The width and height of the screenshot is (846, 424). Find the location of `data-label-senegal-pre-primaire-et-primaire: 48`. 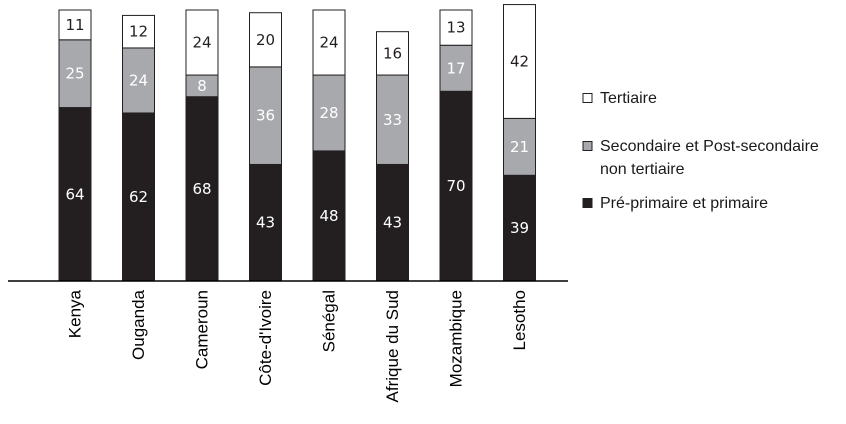

data-label-senegal-pre-primaire-et-primaire: 48 is located at coordinates (328, 216).